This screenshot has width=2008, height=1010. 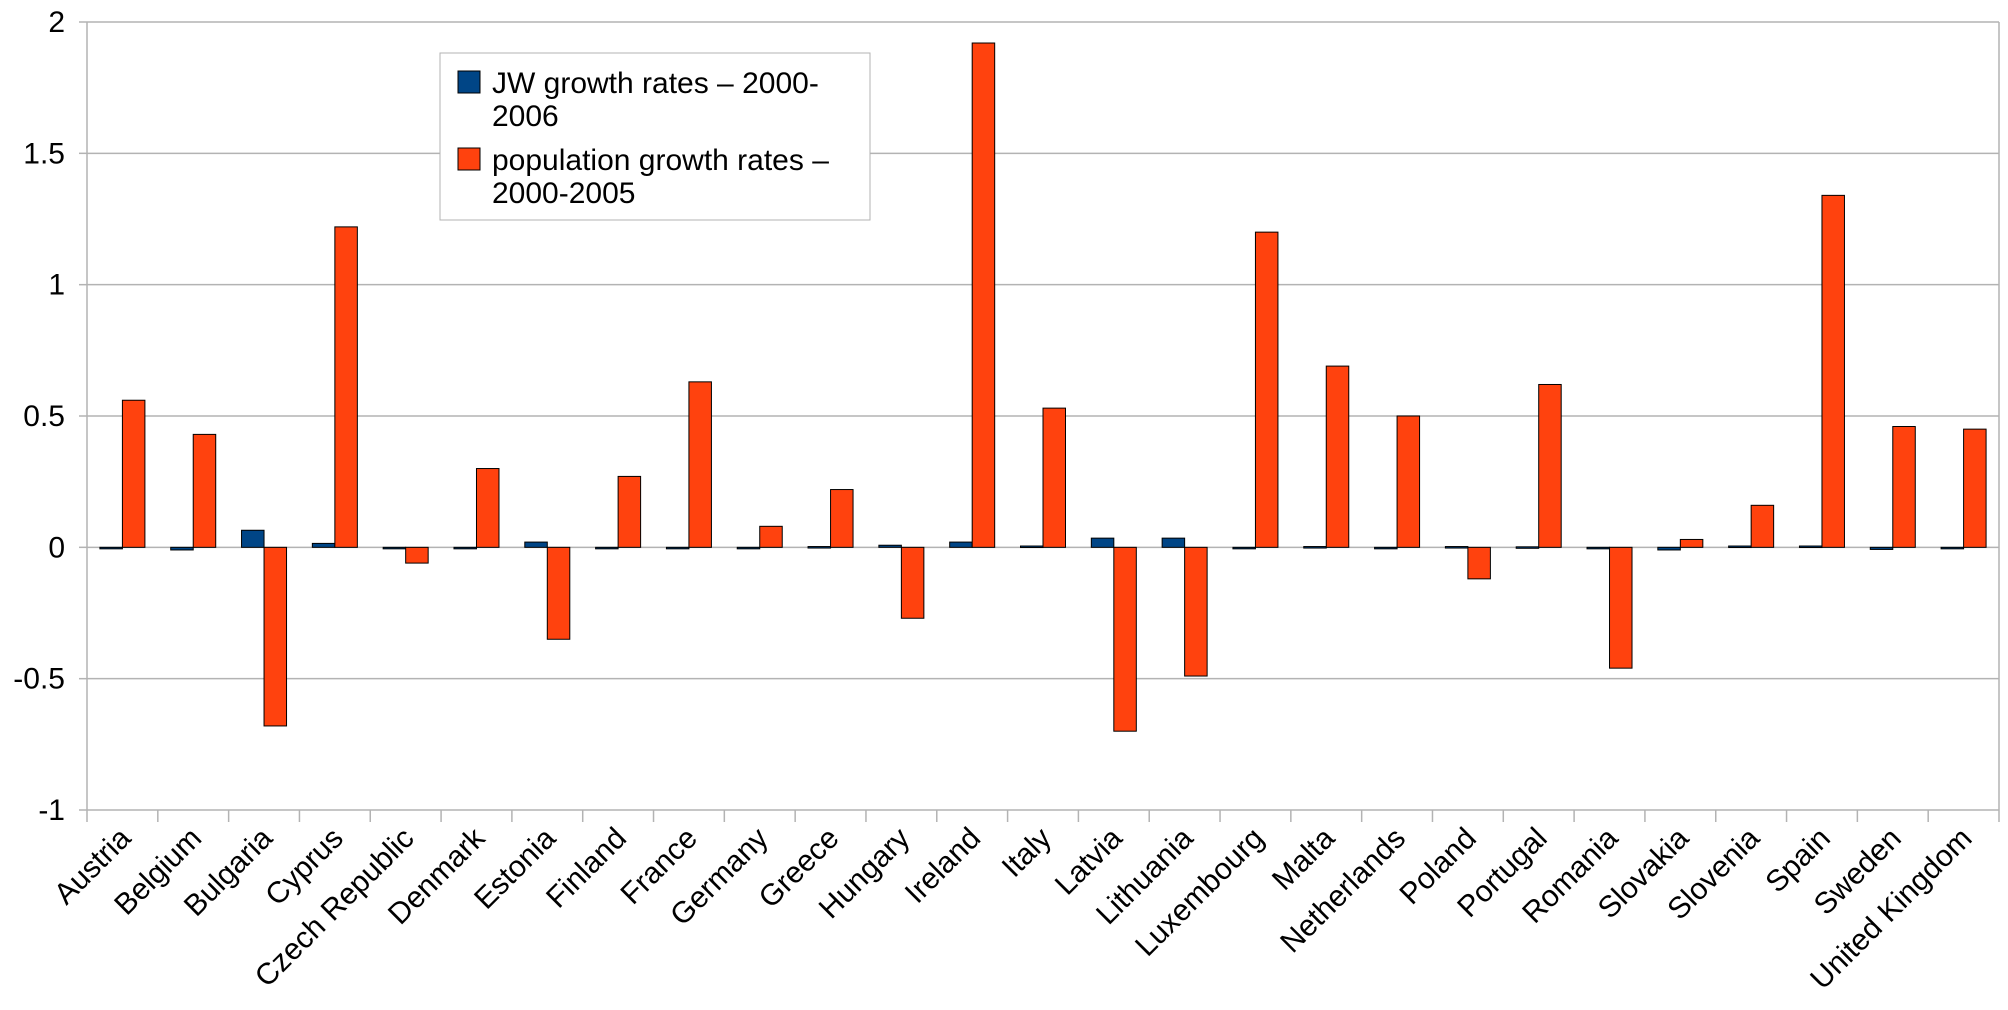 What do you see at coordinates (1337, 456) in the screenshot?
I see `bar-population-growth-malta` at bounding box center [1337, 456].